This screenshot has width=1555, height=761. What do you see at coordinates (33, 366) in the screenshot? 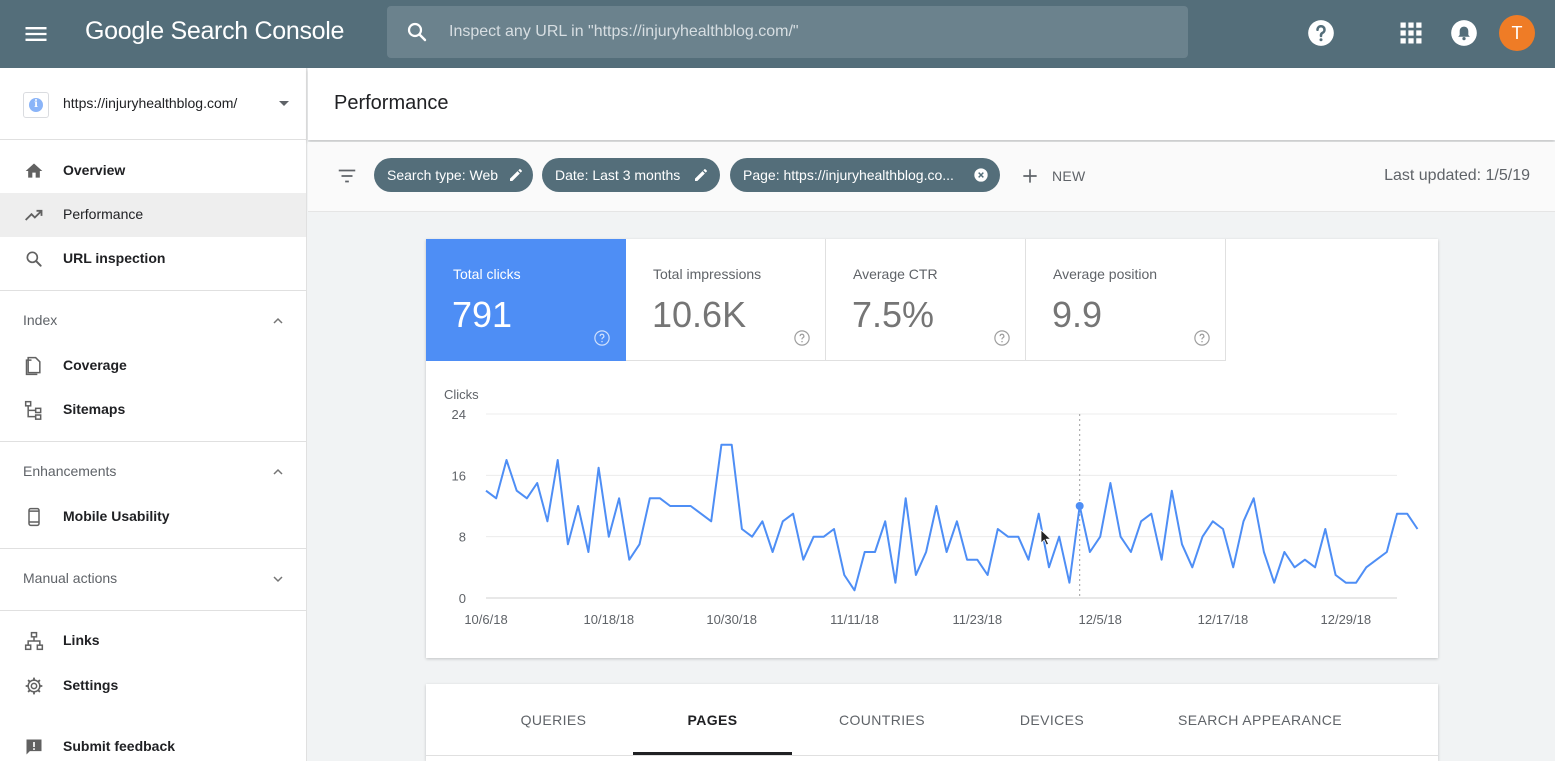
I see `coverage-icon` at bounding box center [33, 366].